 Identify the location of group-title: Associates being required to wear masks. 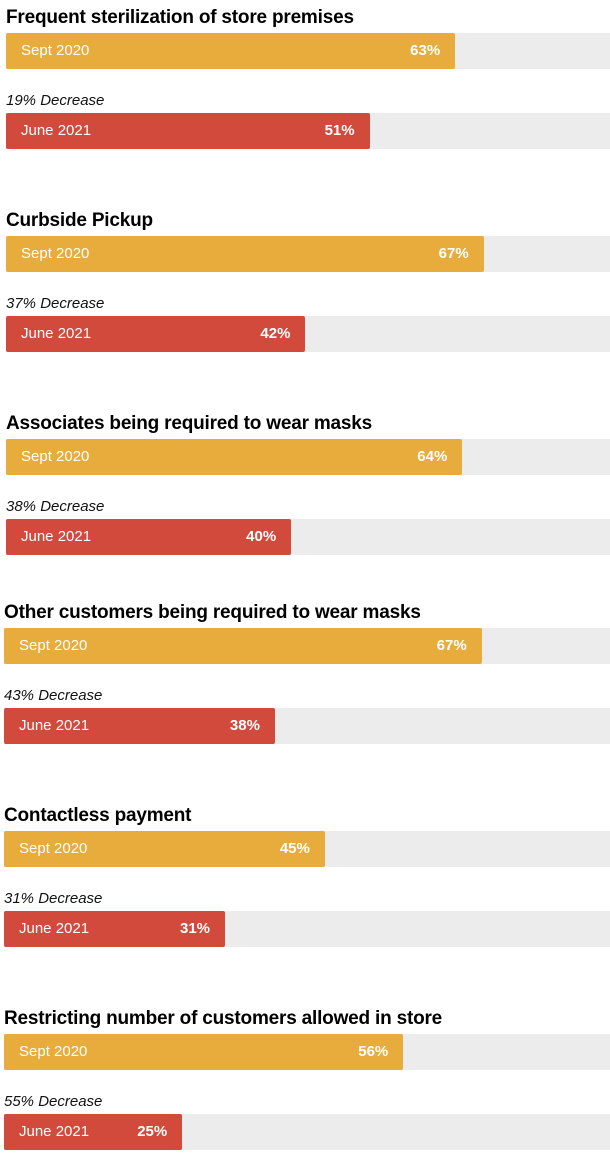
(189, 423).